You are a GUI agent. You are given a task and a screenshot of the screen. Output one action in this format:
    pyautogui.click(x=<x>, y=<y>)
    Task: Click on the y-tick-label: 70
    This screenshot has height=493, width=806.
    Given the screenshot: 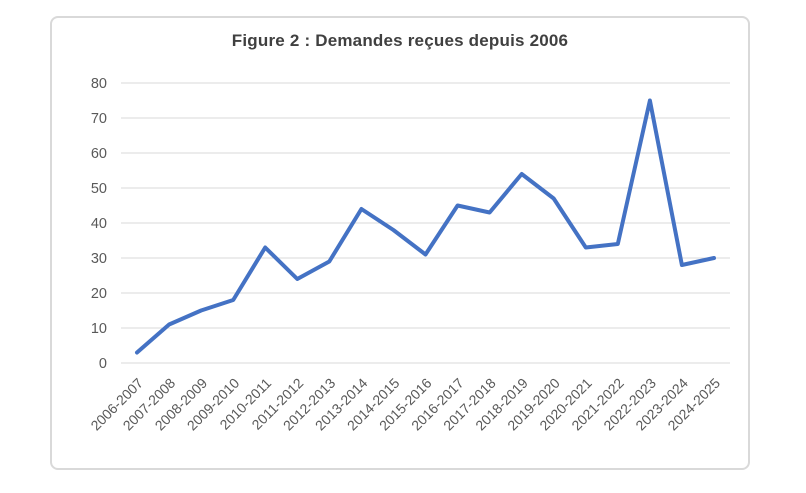 What is the action you would take?
    pyautogui.click(x=99, y=119)
    